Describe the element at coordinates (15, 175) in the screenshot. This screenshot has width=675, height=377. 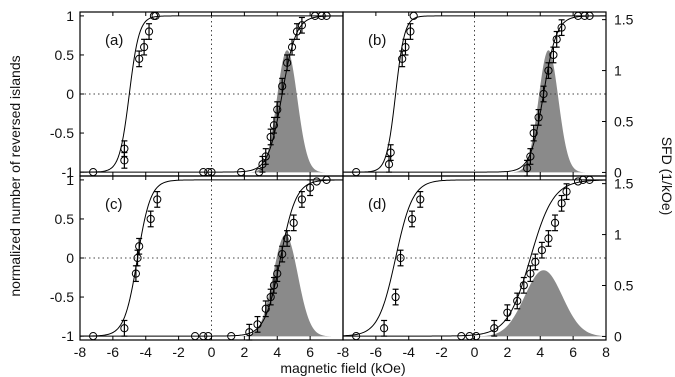
I see `y-axis-title-left: normalized number of reversed islands` at that location.